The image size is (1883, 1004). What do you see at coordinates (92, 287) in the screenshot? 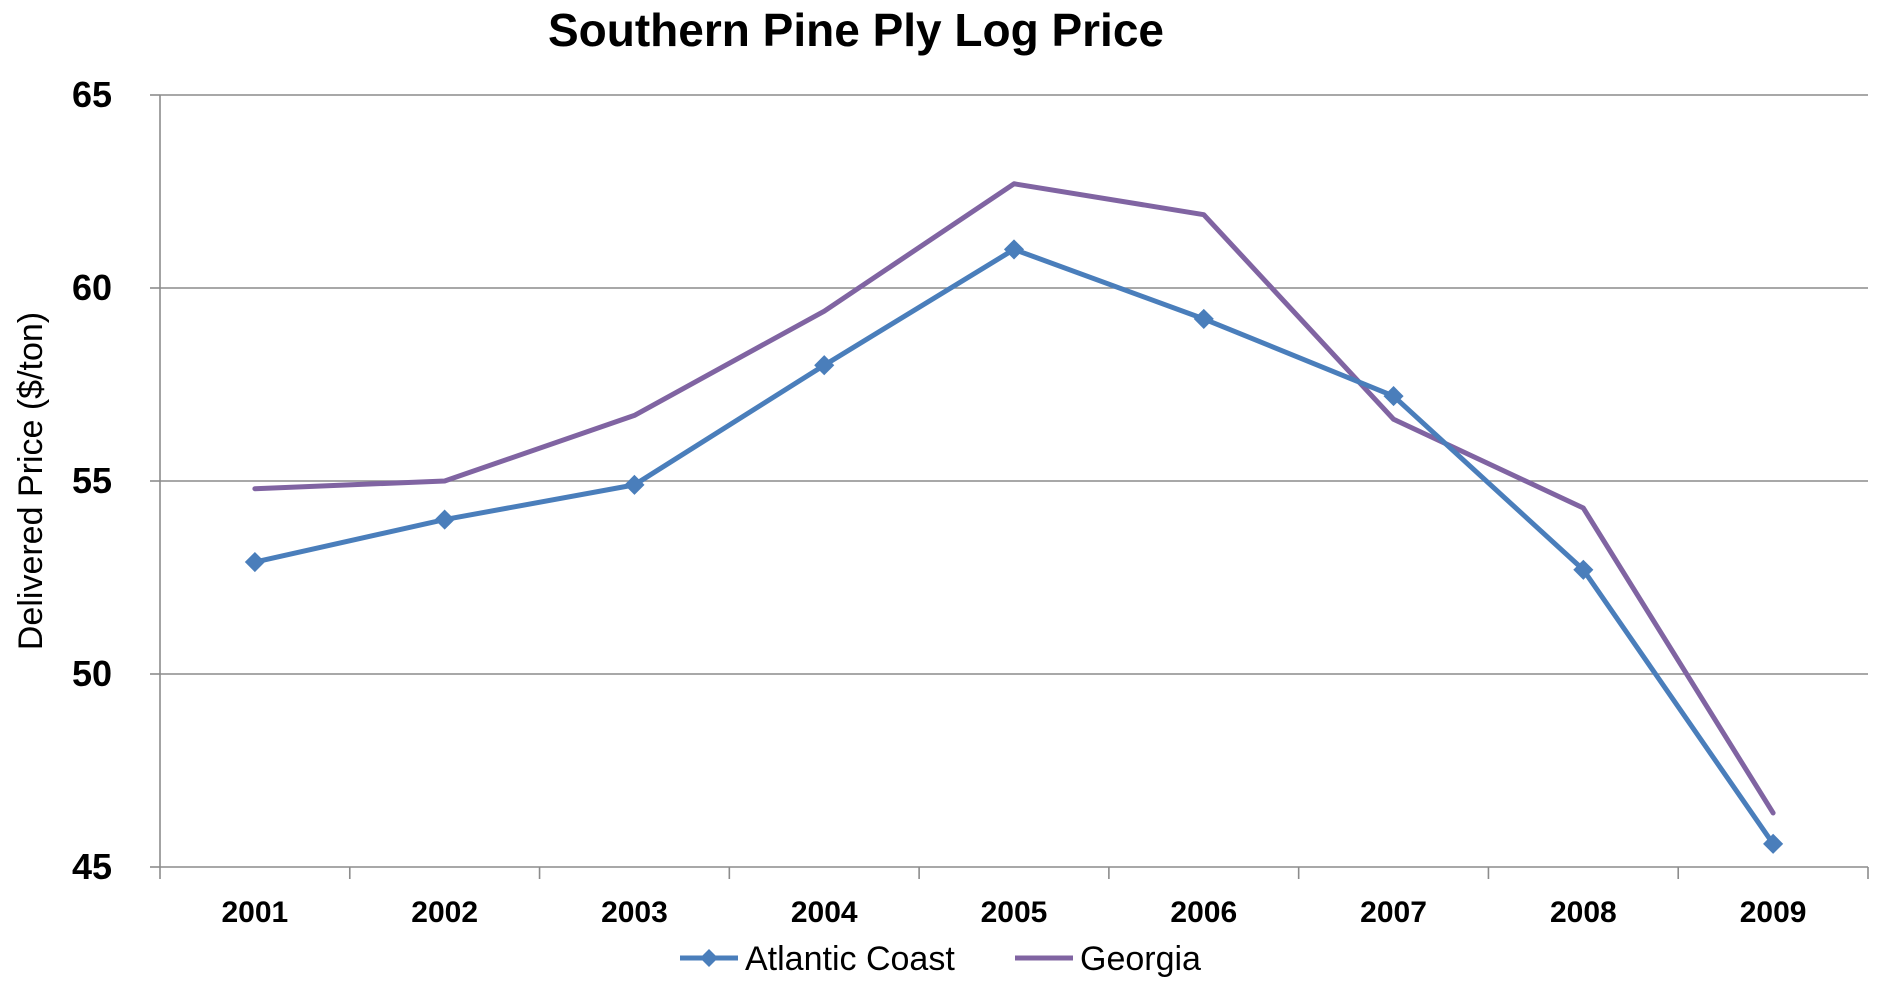
I see `y-tick-label: 60` at bounding box center [92, 287].